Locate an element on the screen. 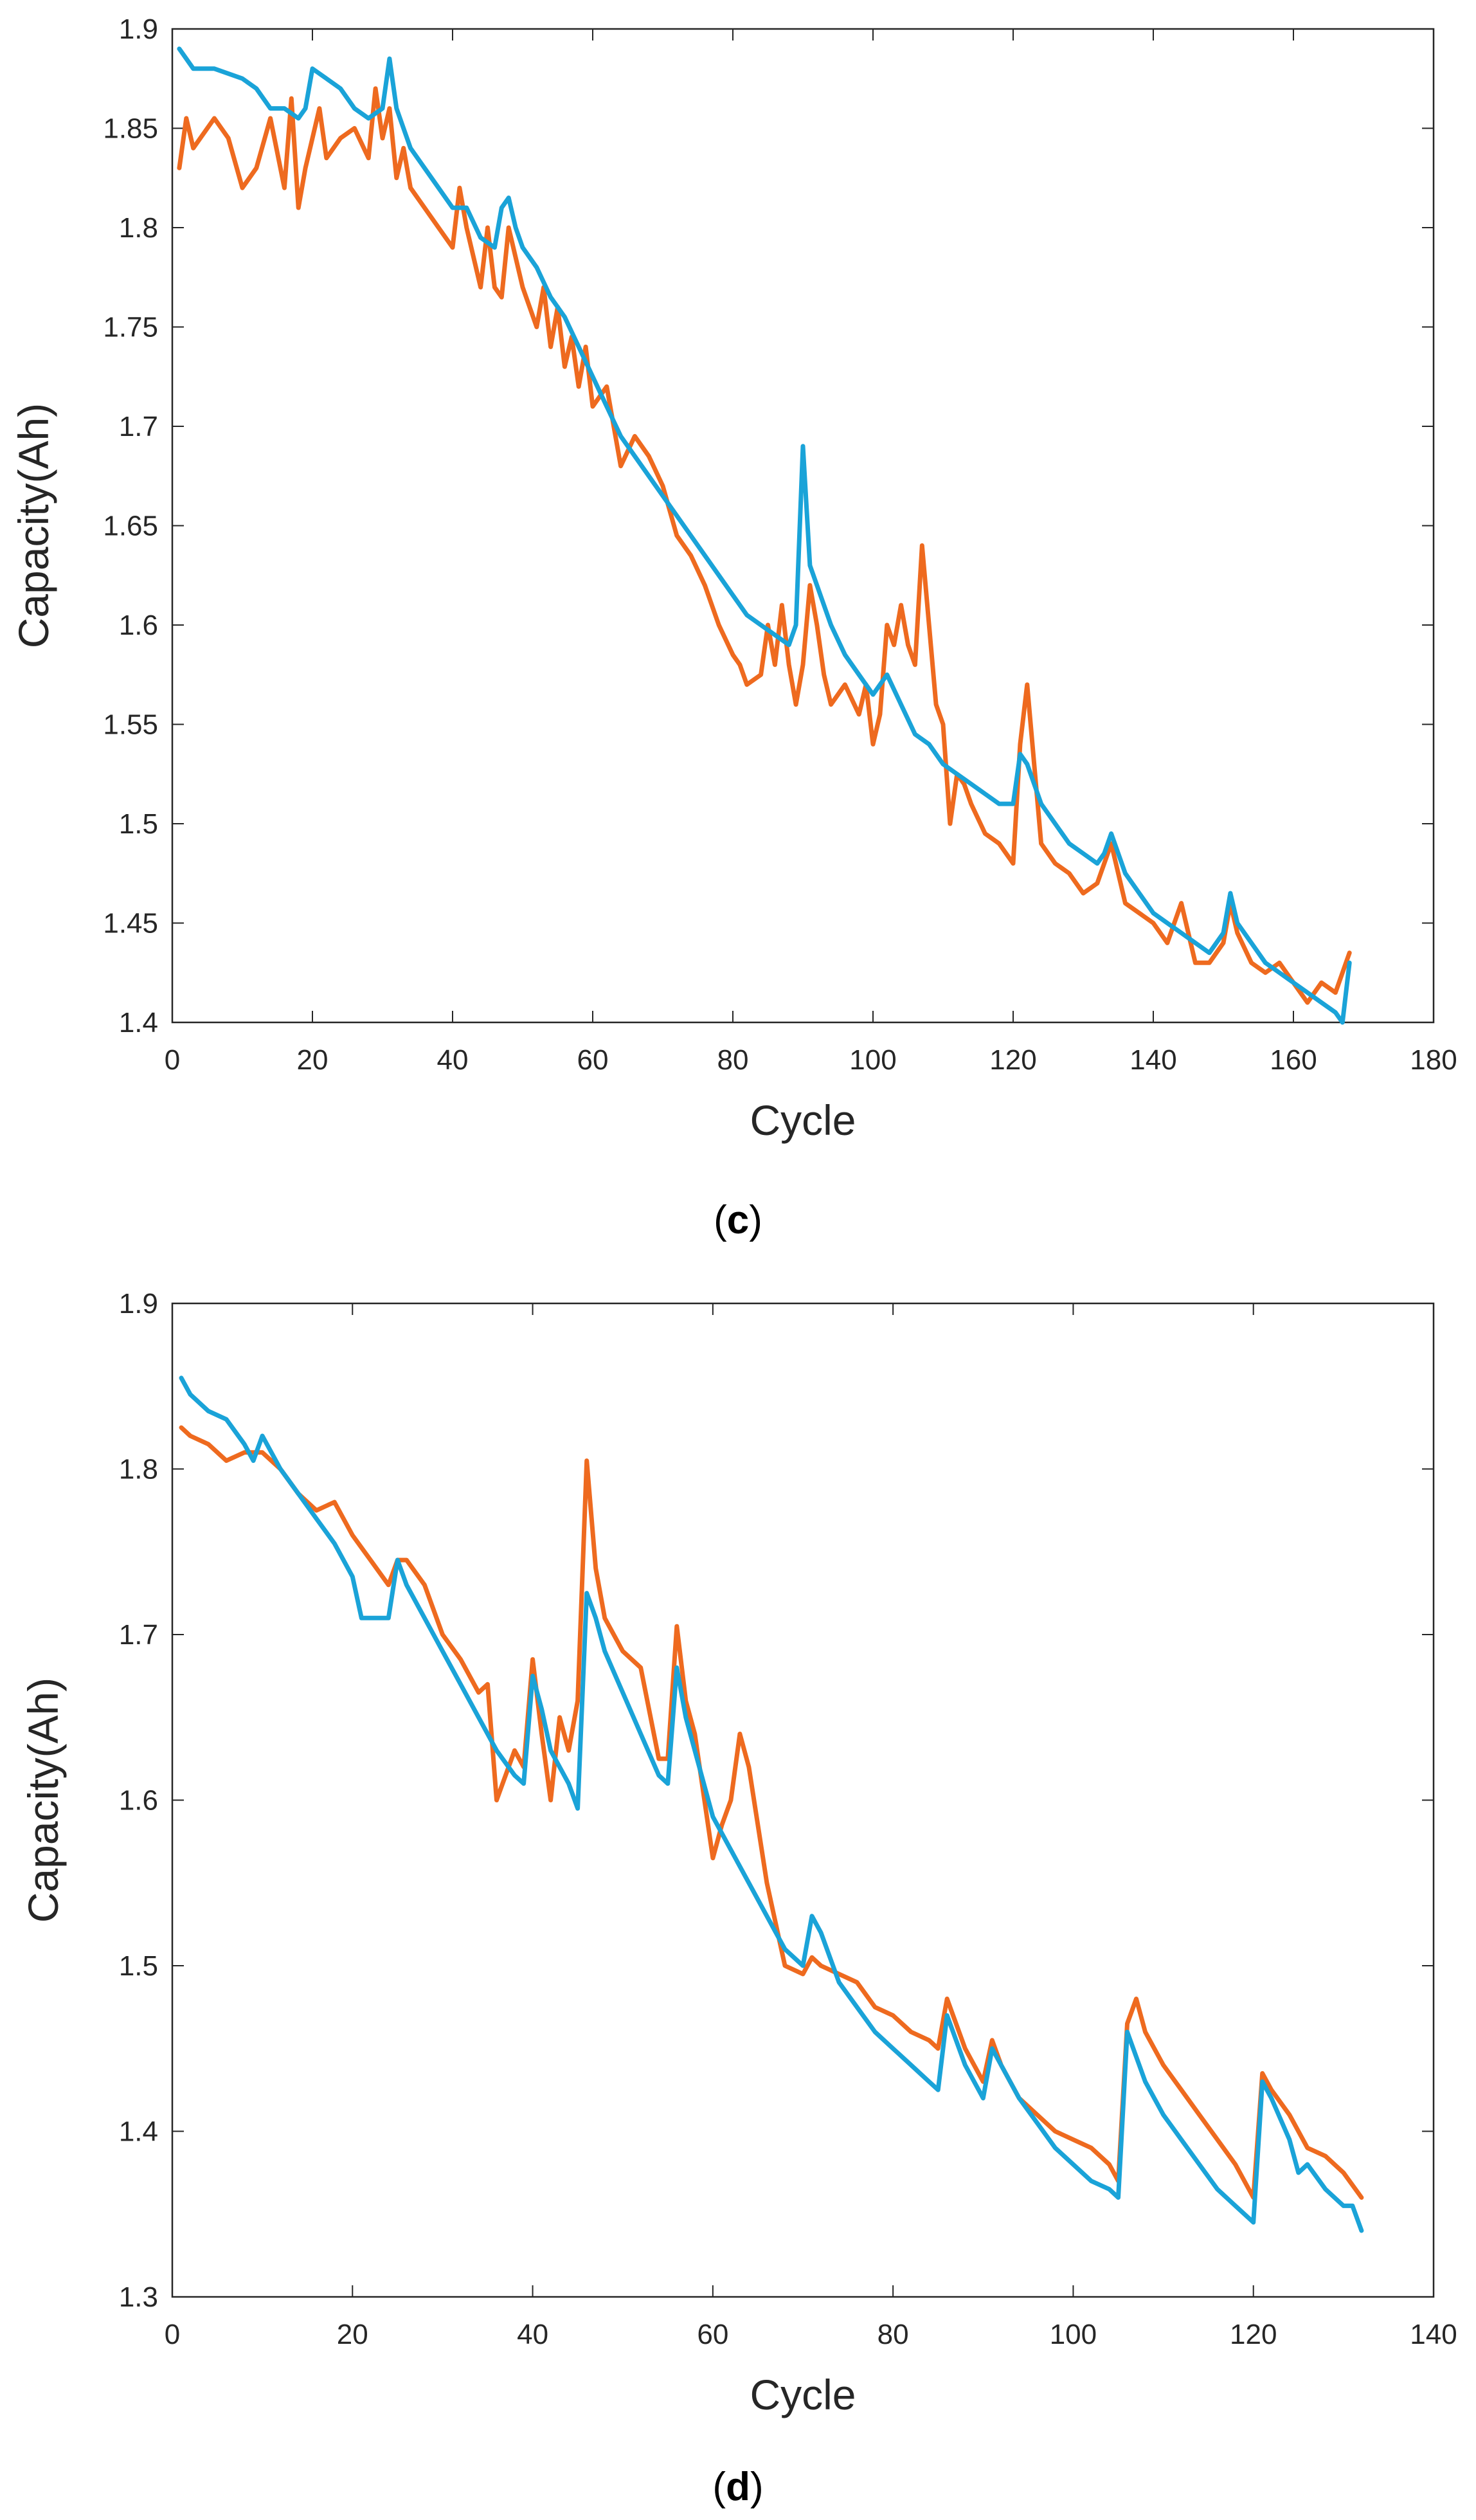  panel-label-d: (d) is located at coordinates (737, 2487).